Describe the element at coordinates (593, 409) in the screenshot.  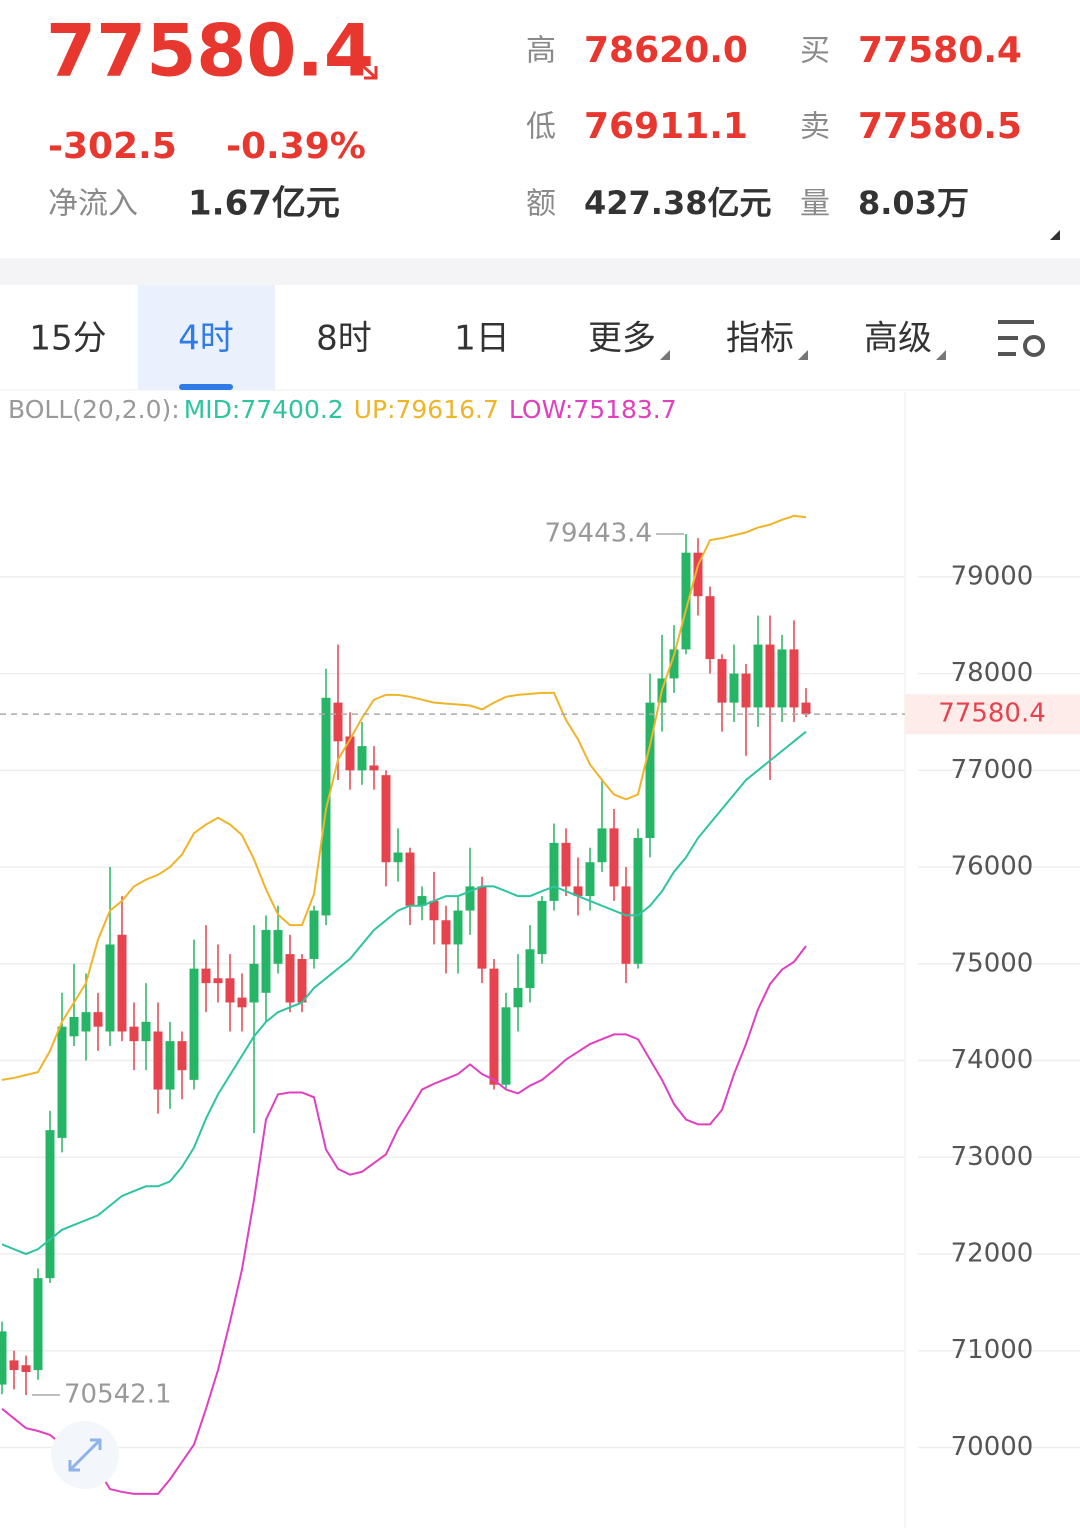
I see `legend-entry: LOW:75183.7` at that location.